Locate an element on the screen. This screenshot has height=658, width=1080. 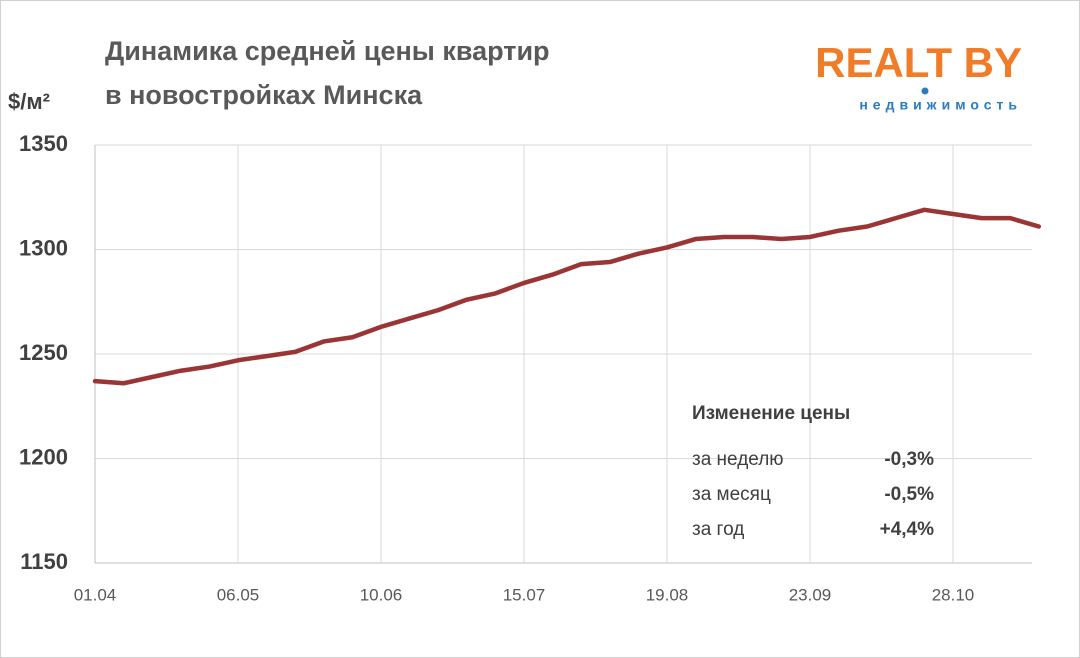
annotation-label: за год is located at coordinates (718, 529).